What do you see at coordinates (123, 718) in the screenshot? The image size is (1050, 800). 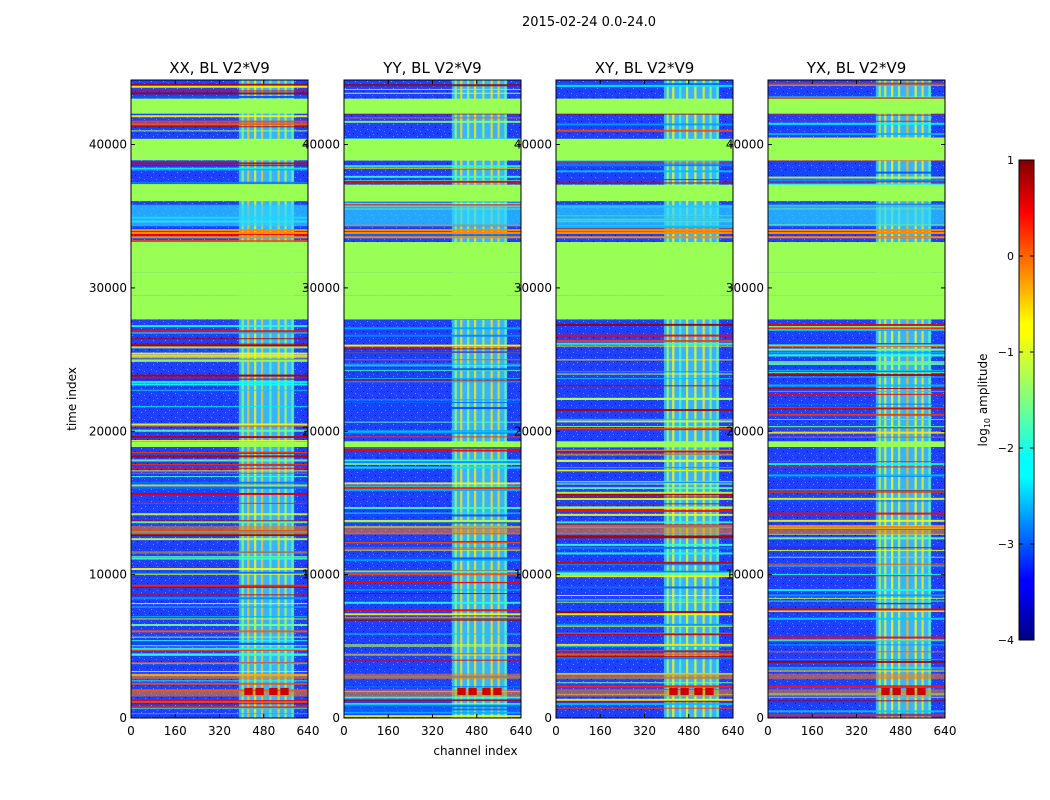 I see `y-tick-label: 0` at bounding box center [123, 718].